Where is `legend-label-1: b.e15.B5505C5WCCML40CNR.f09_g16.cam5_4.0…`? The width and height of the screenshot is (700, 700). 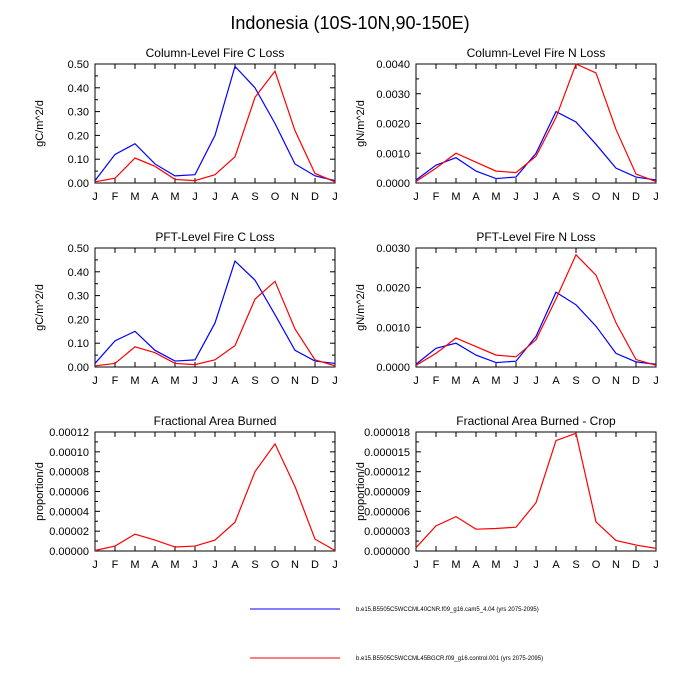 legend-label-1: b.e15.B5505C5WCCML40CNR.f09_g16.cam5_4.0… is located at coordinates (447, 610).